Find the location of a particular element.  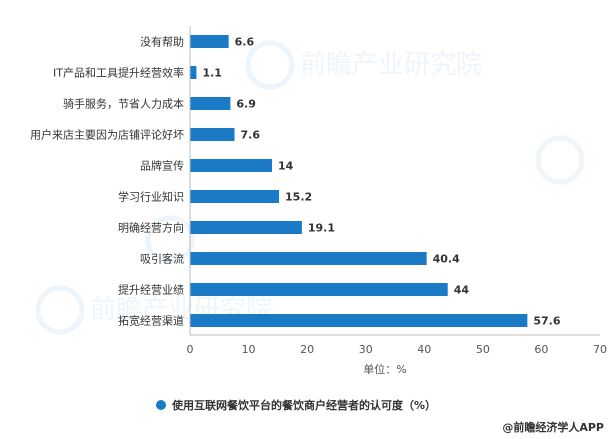

category-label: 拓宽经营渠道 is located at coordinates (151, 321).